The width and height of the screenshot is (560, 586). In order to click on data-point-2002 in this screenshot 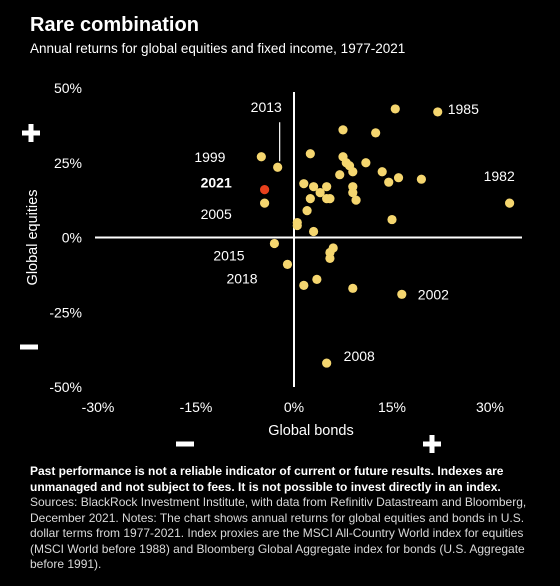, I will do `click(402, 294)`.